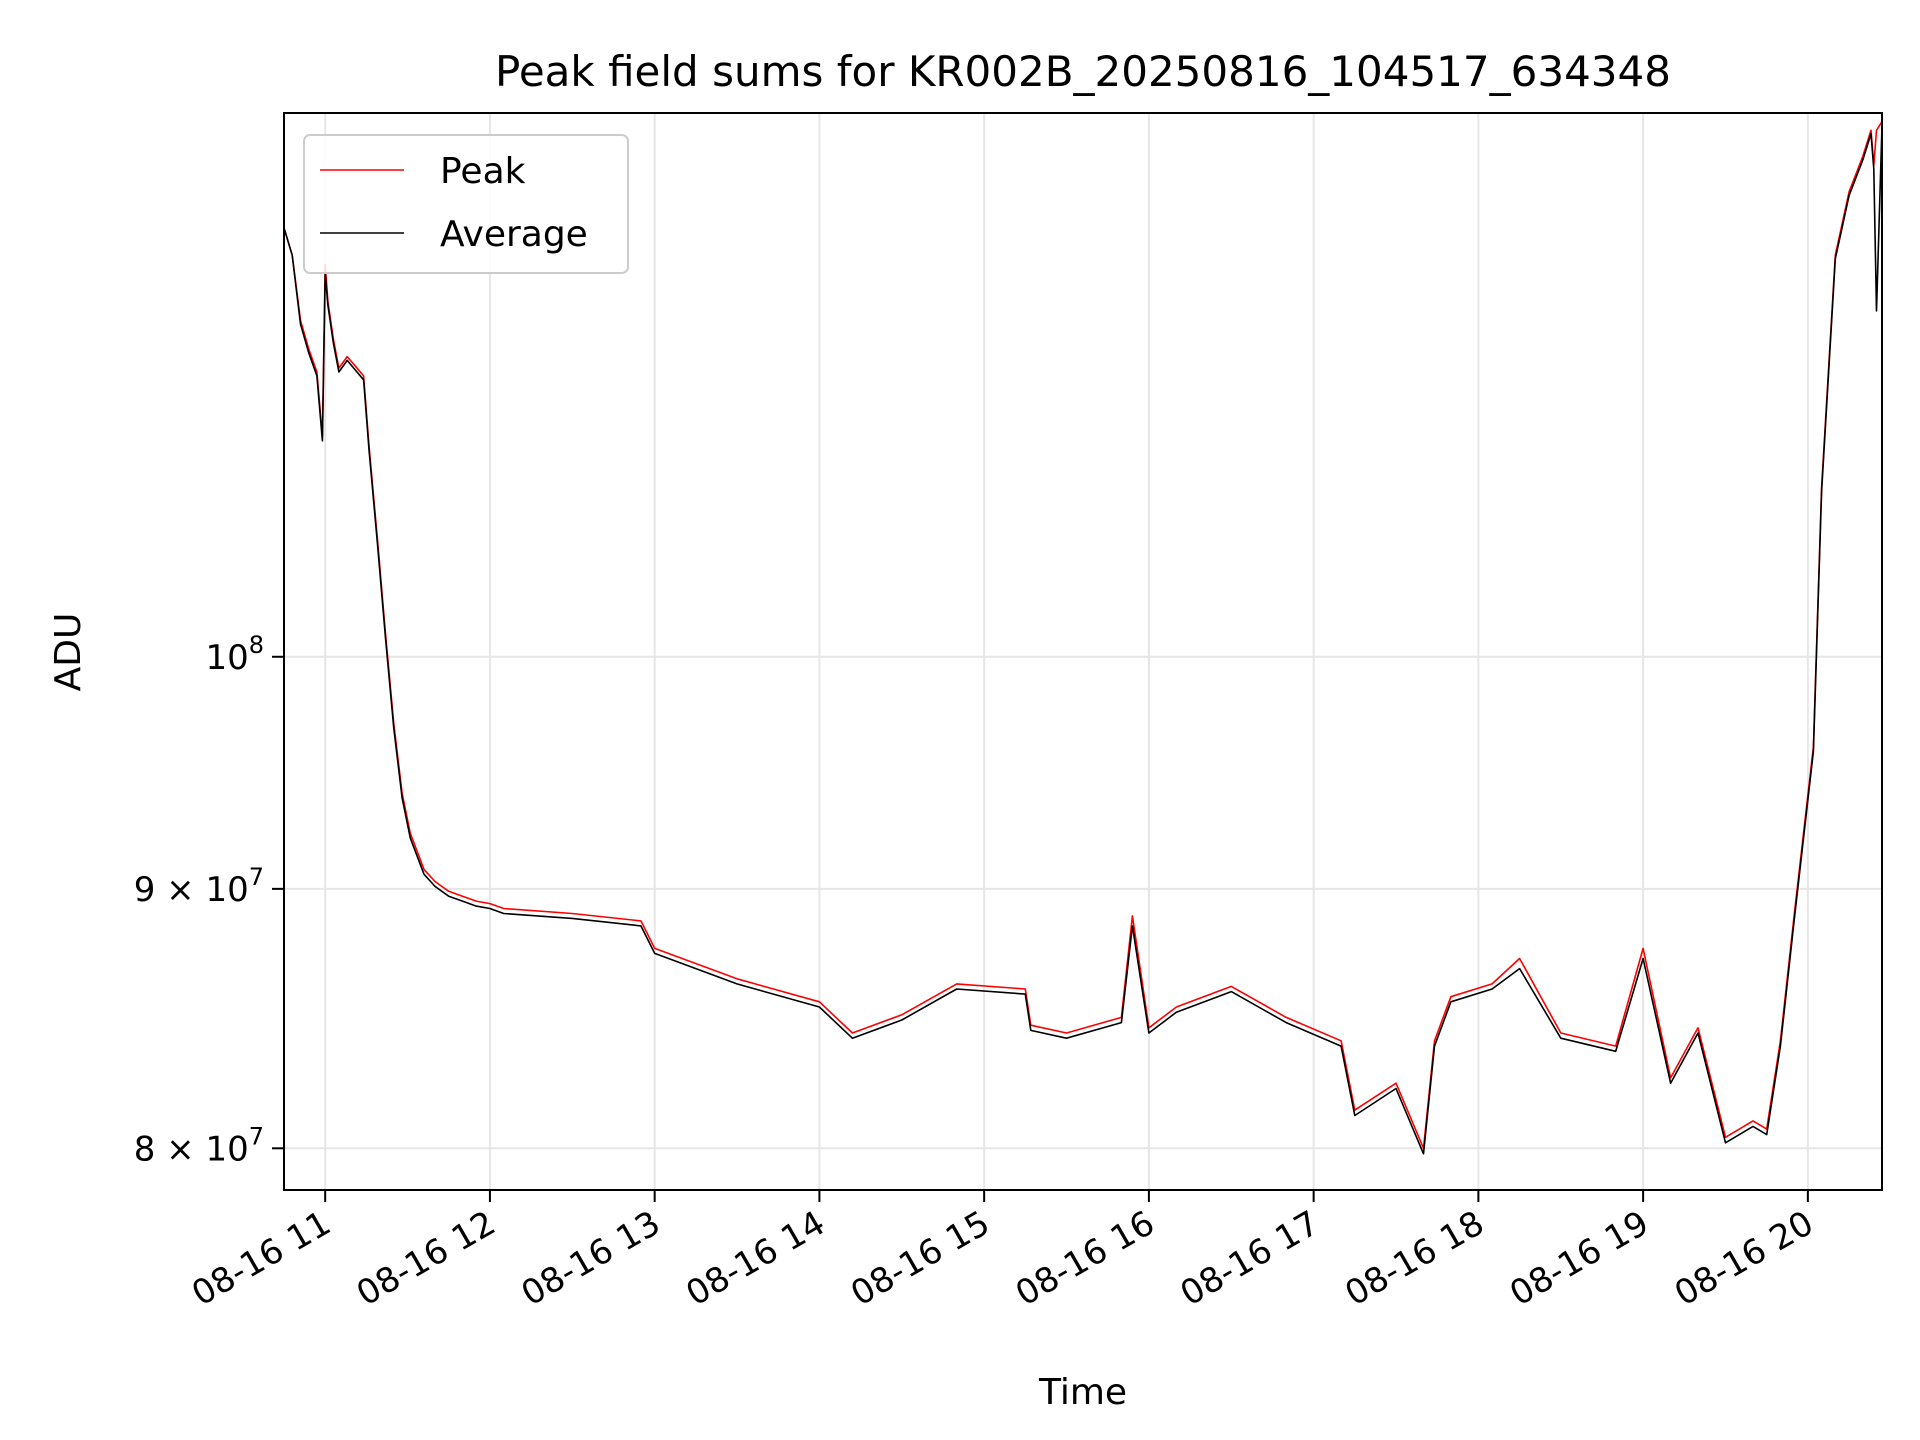  I want to click on y-tick-label: 8 × 107, so click(199, 1145).